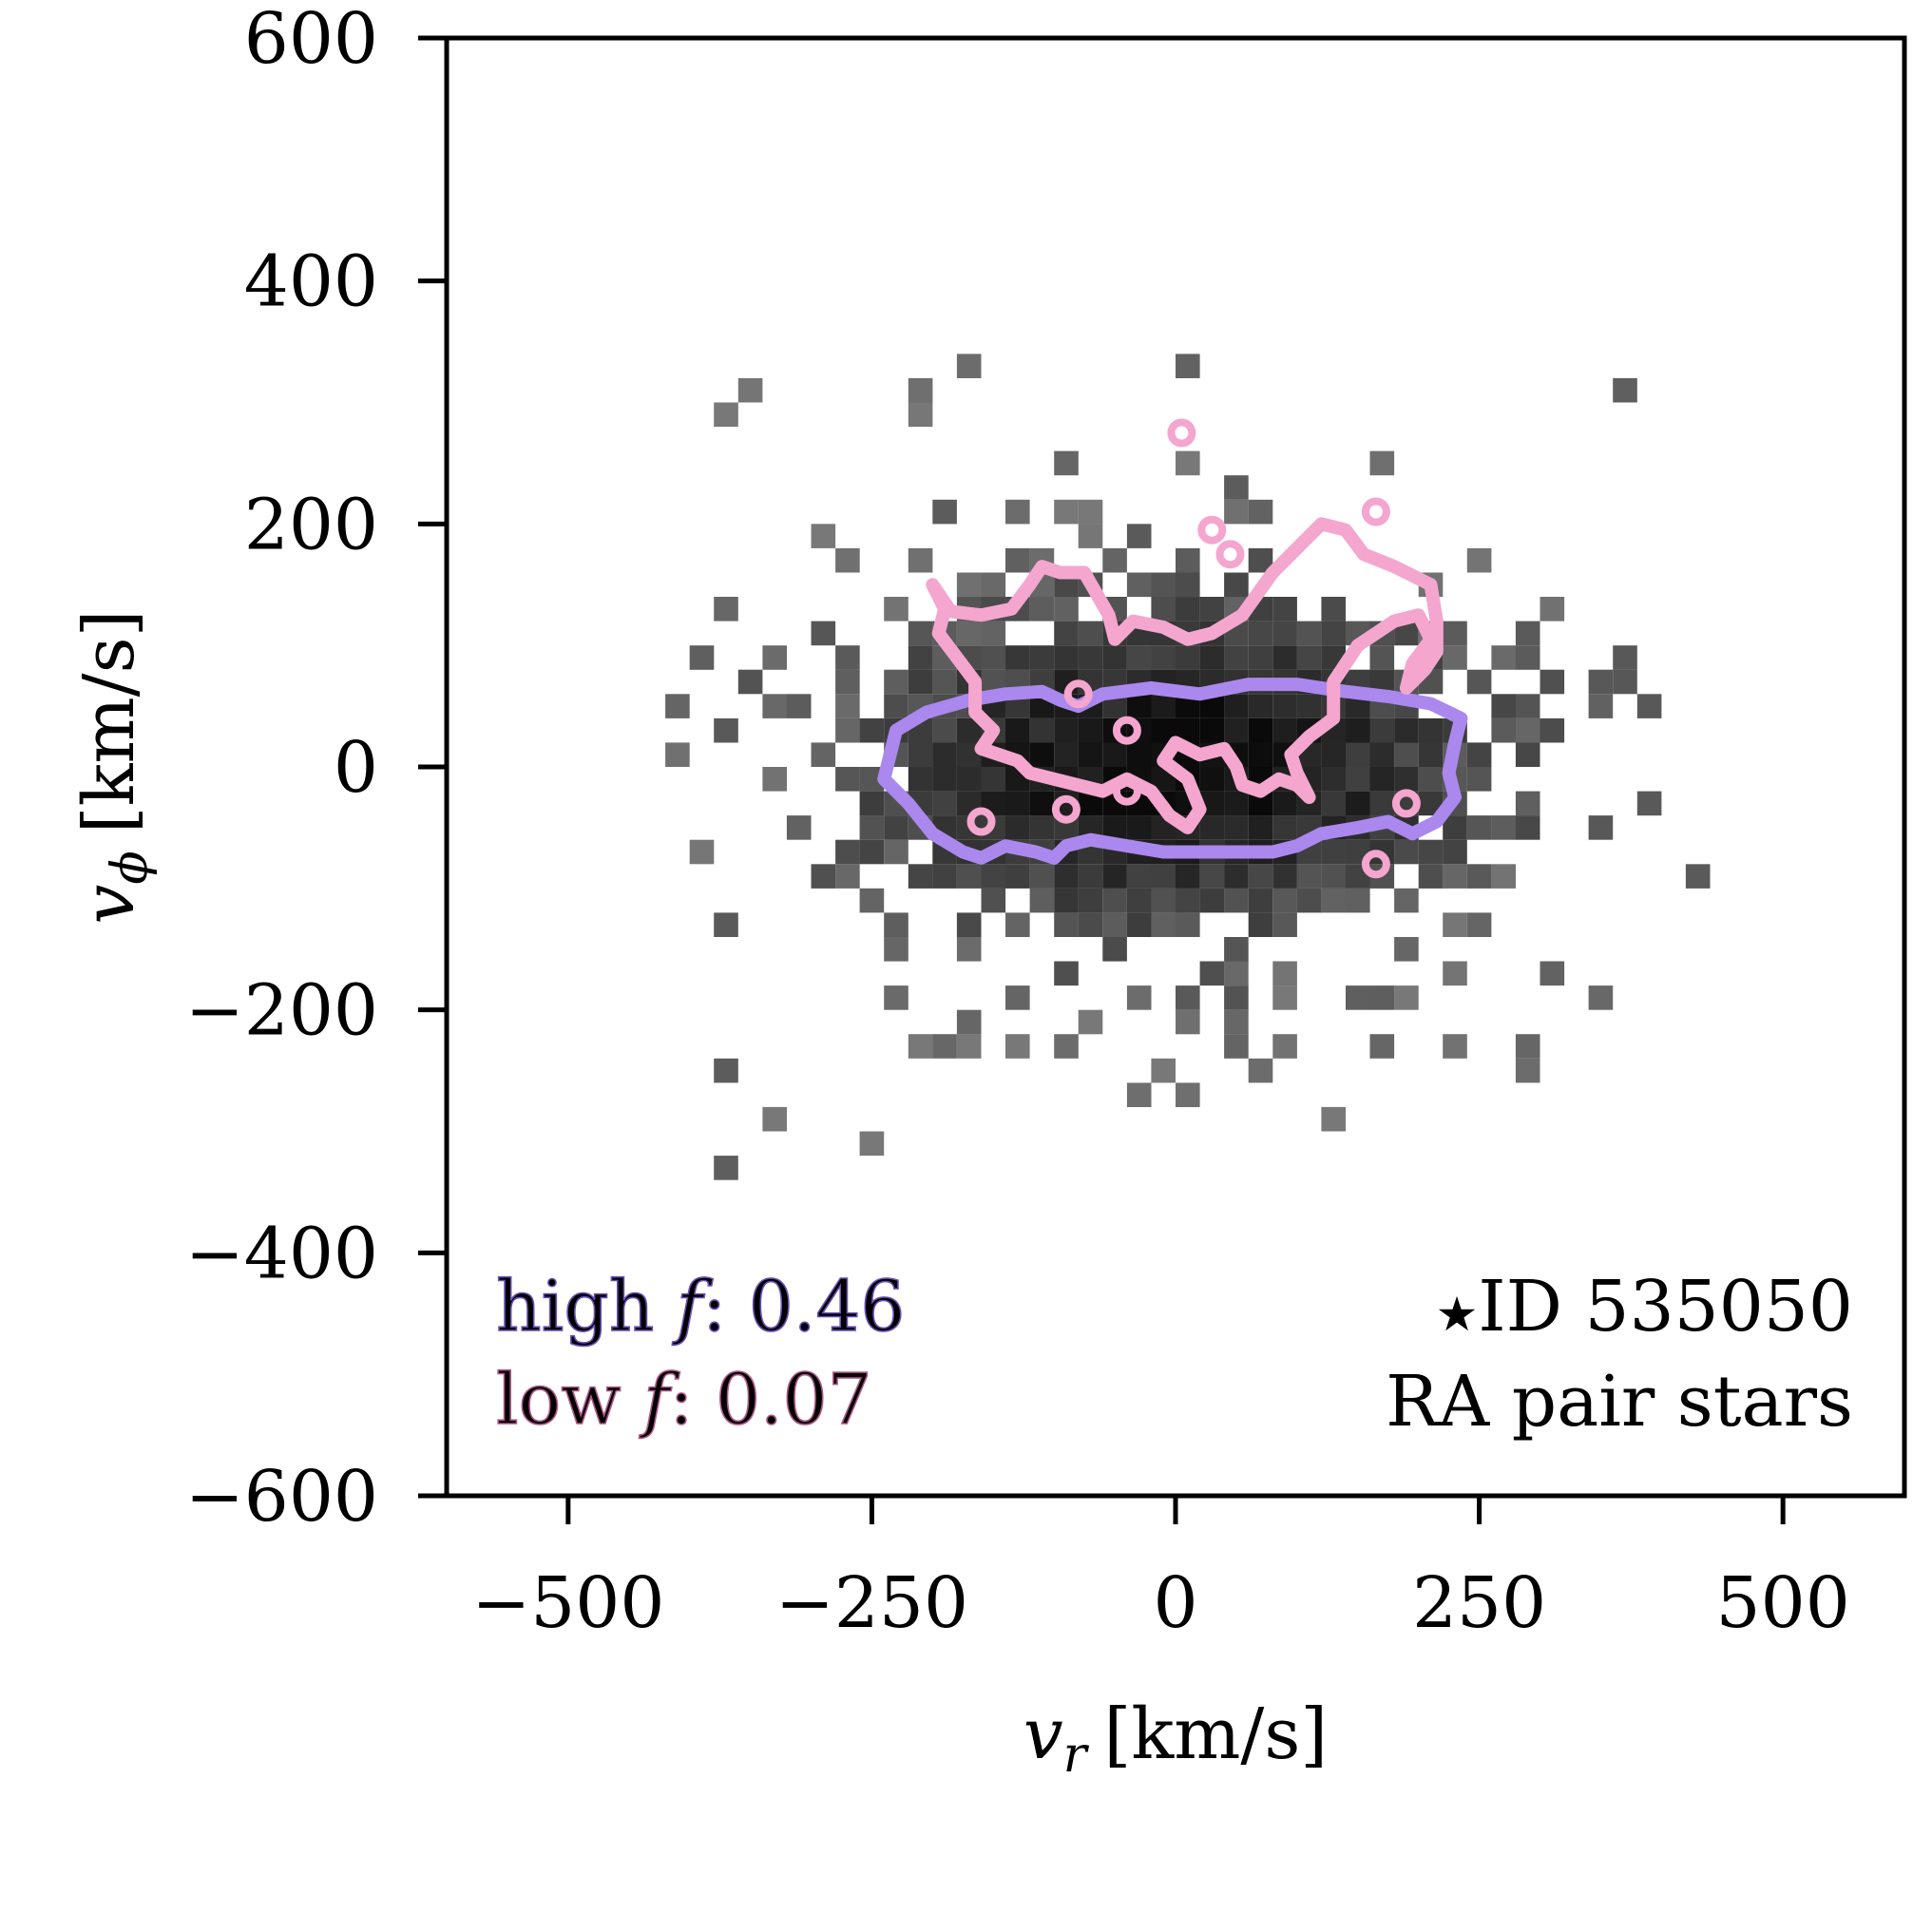 The height and width of the screenshot is (1932, 1932). What do you see at coordinates (1479, 1603) in the screenshot?
I see `x-tick-label: 250` at bounding box center [1479, 1603].